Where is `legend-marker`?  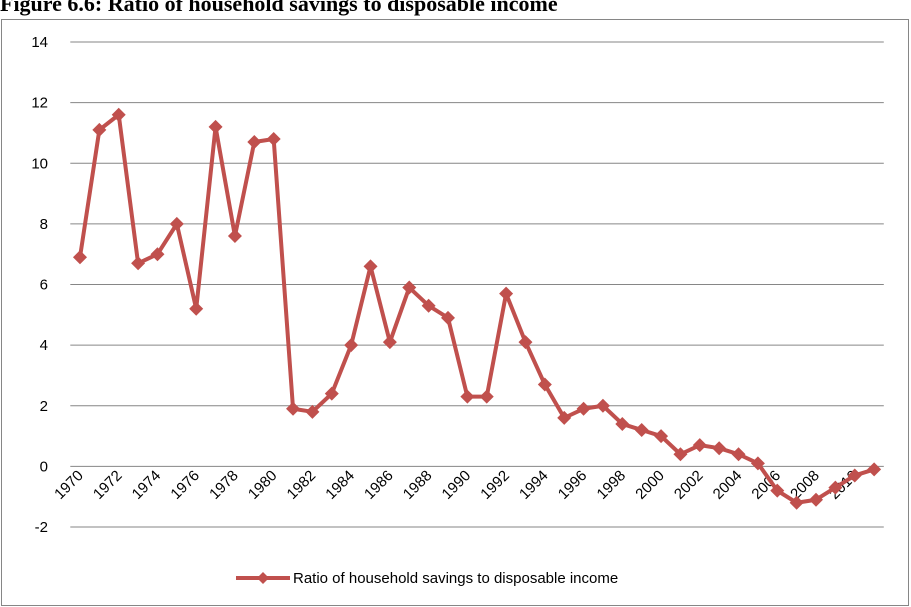 legend-marker is located at coordinates (263, 578).